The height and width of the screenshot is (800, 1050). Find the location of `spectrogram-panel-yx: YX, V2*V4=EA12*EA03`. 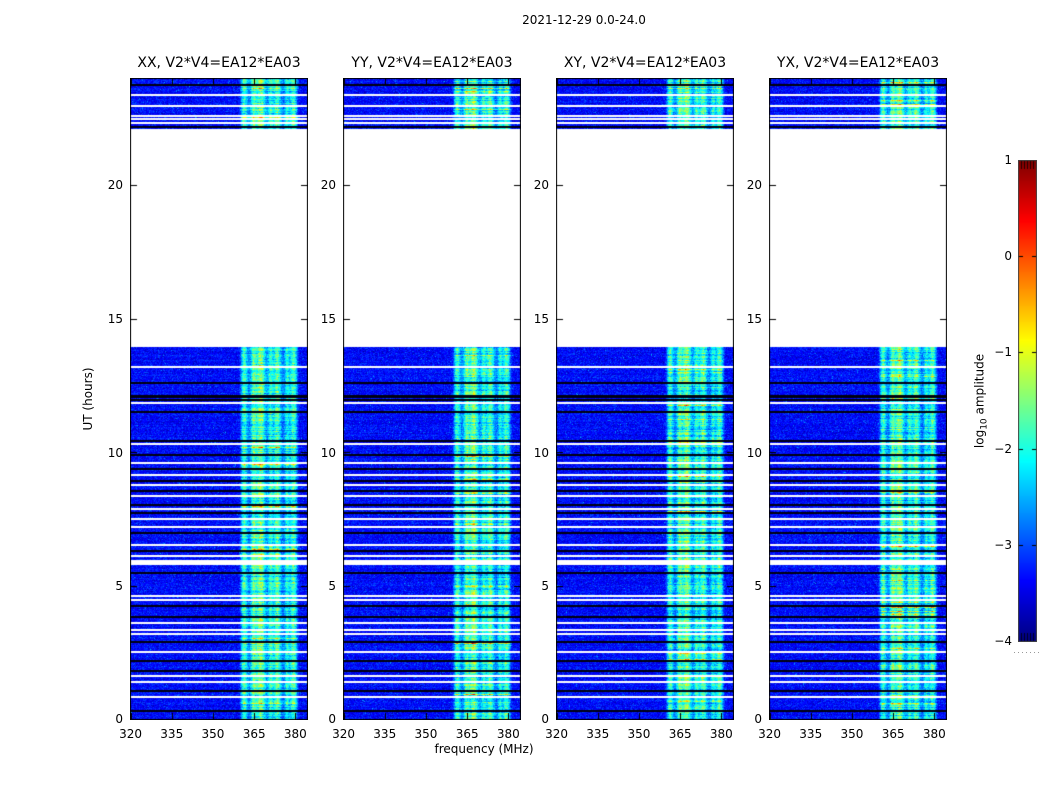

spectrogram-panel-yx: YX, V2*V4=EA12*EA03 is located at coordinates (858, 387).